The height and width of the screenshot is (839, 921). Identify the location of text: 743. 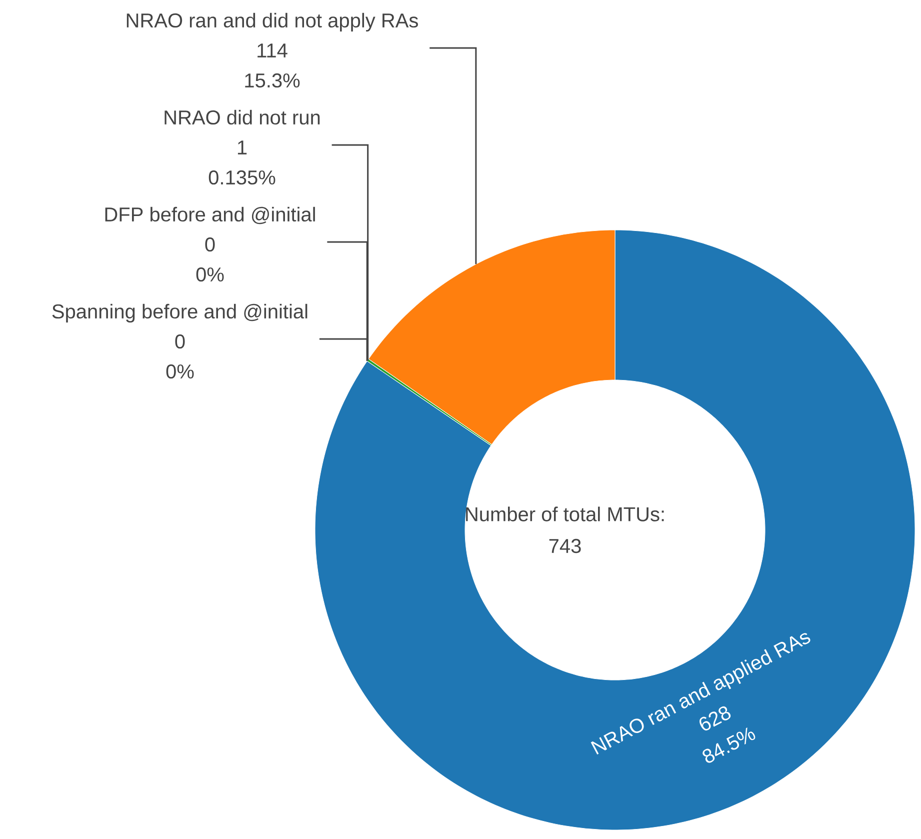
(565, 546).